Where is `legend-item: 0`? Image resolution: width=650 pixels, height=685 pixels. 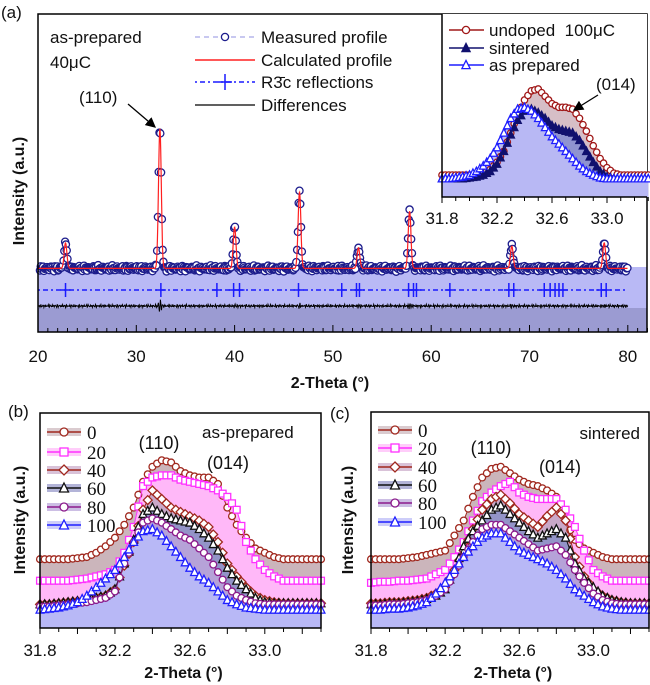
legend-item: 0 is located at coordinates (403, 431).